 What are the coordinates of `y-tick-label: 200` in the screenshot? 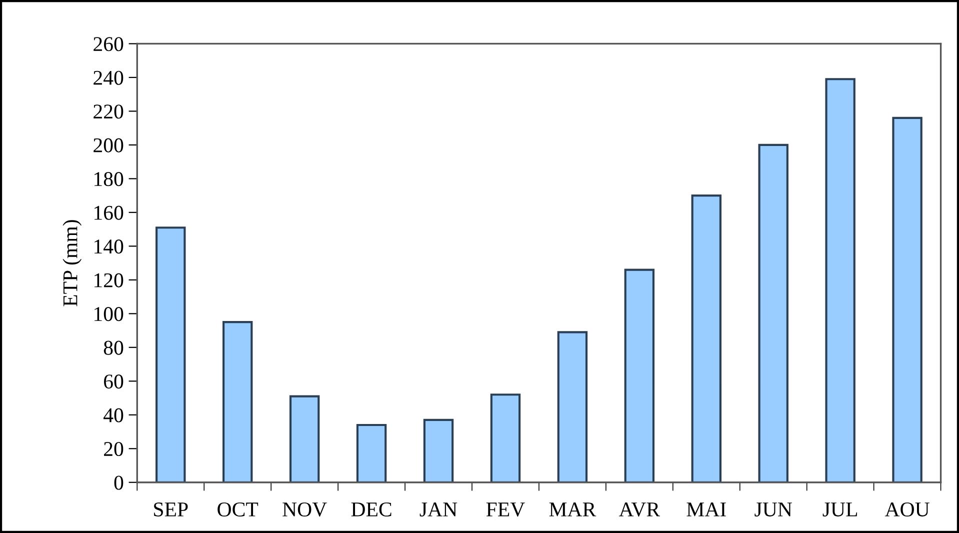 It's located at (109, 145).